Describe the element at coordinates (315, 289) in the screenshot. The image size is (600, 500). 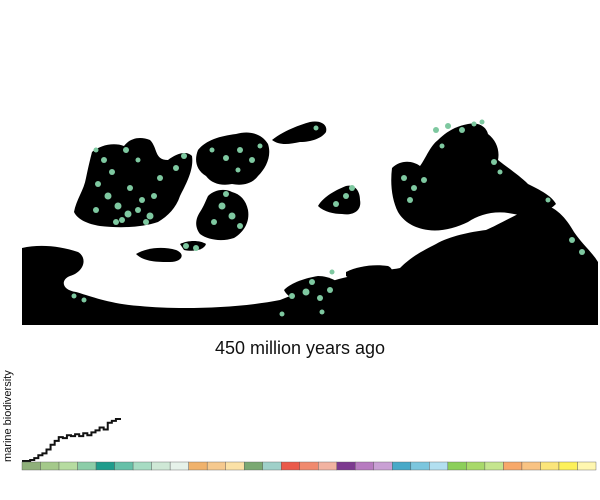
I see `landmass-south-center` at that location.